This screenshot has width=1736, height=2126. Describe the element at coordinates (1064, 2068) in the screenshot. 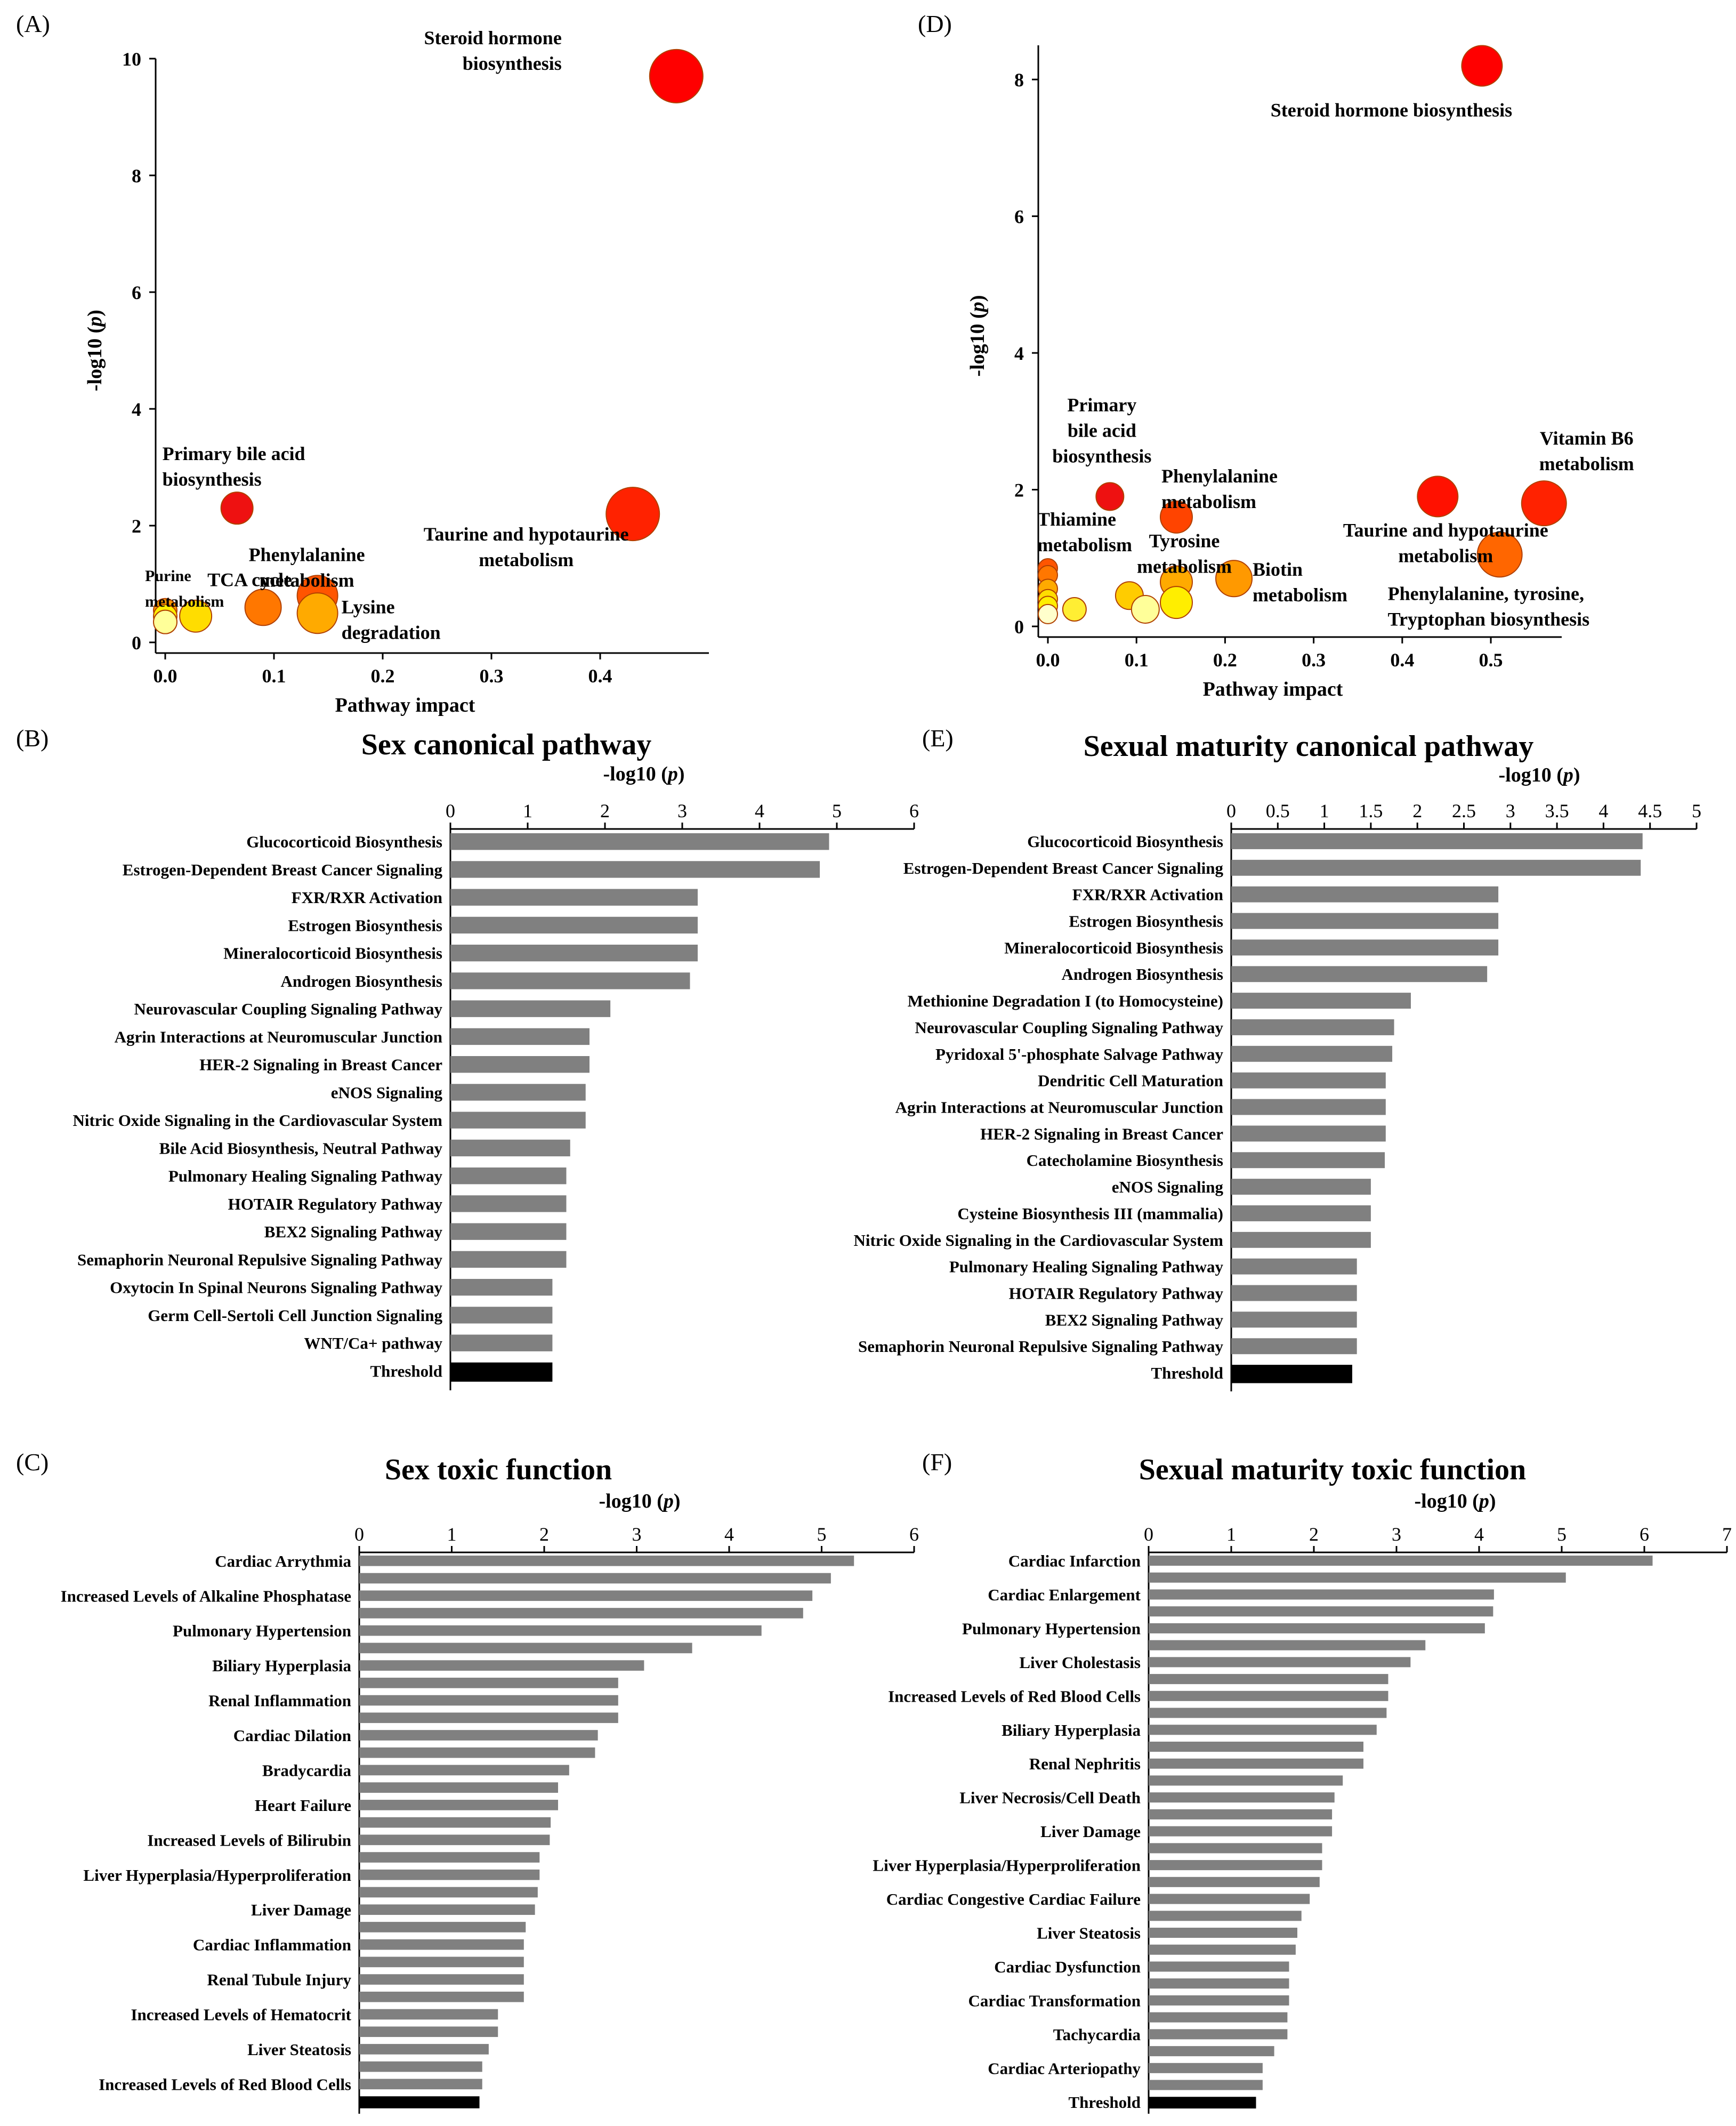

I see `category-label: Cardiac Arteriopathy` at that location.